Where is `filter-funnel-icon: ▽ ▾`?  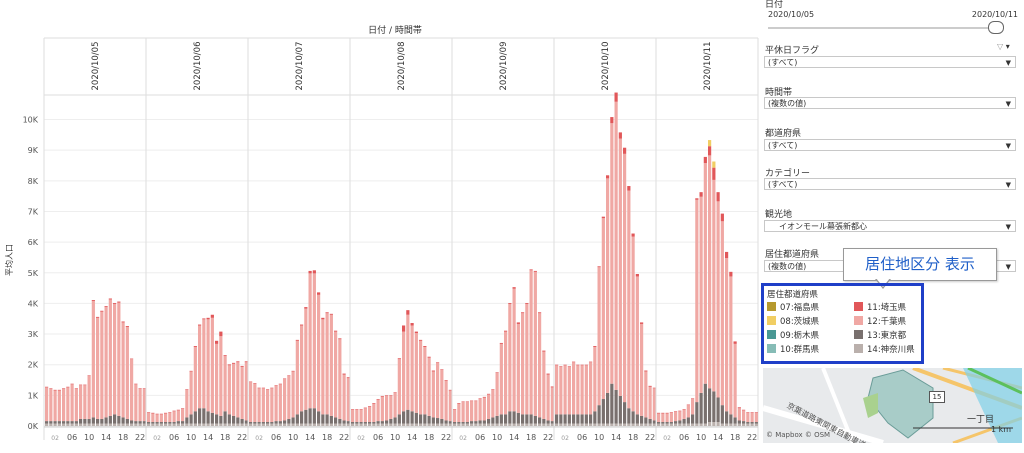
filter-funnel-icon: ▽ ▾ is located at coordinates (1003, 46).